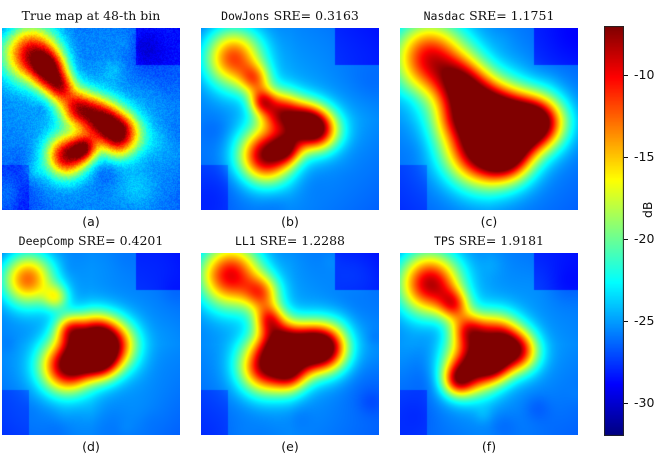 The height and width of the screenshot is (458, 664). I want to click on panel-title-c: Nasdac SRE= 1.1751, so click(489, 15).